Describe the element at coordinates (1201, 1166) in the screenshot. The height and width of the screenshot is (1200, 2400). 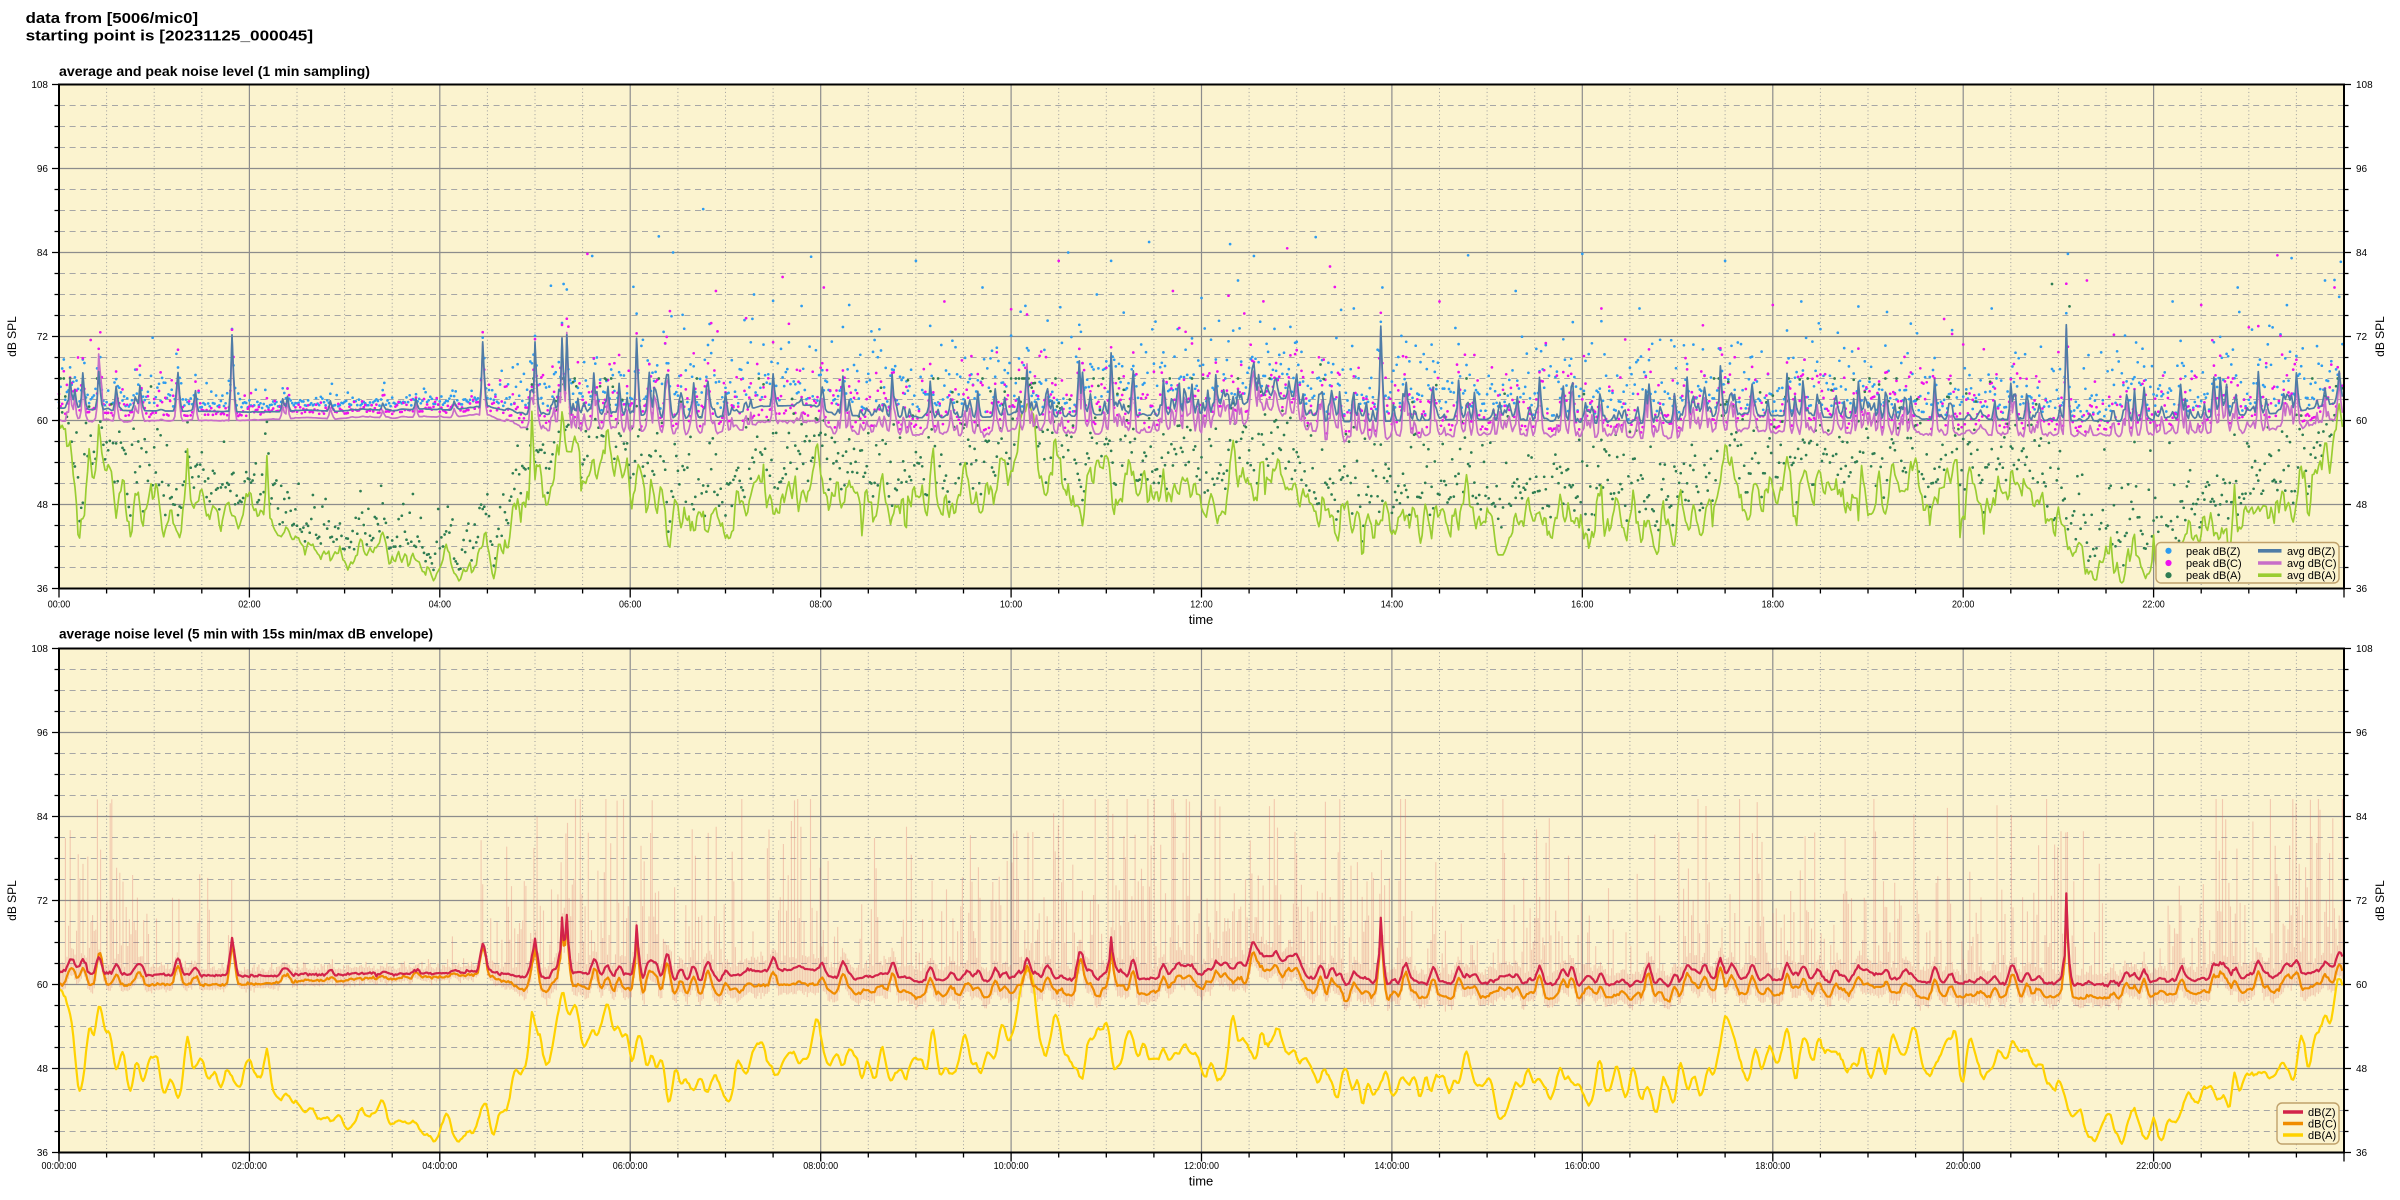
I see `svg-text: 12:00:00` at that location.